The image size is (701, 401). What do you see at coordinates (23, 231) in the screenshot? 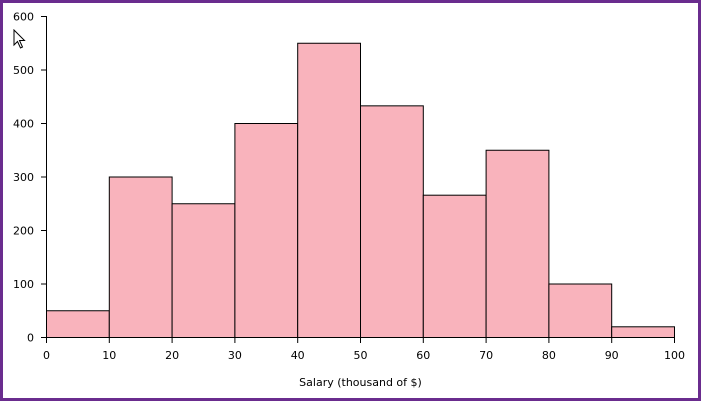
I see `y-tick-label: 200` at bounding box center [23, 231].